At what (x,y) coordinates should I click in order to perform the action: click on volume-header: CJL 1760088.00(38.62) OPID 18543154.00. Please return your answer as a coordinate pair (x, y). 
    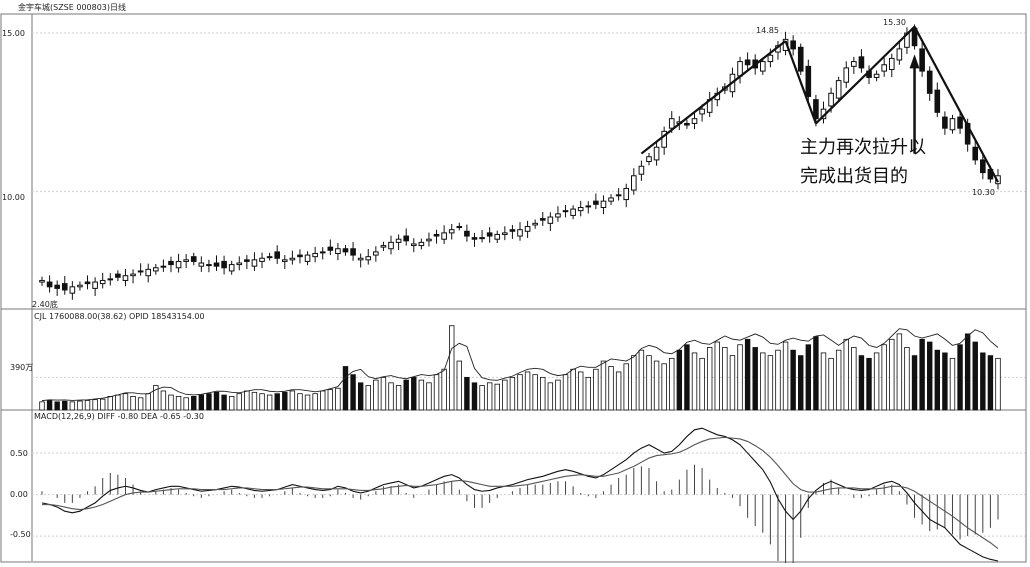
    Looking at the image, I should click on (119, 316).